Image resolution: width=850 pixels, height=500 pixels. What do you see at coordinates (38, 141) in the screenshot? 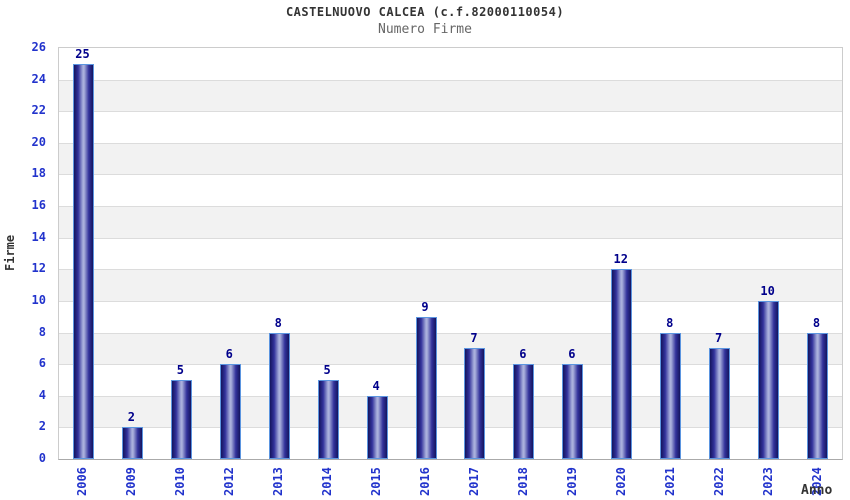
I see `y-tick-label: 20` at bounding box center [38, 141].